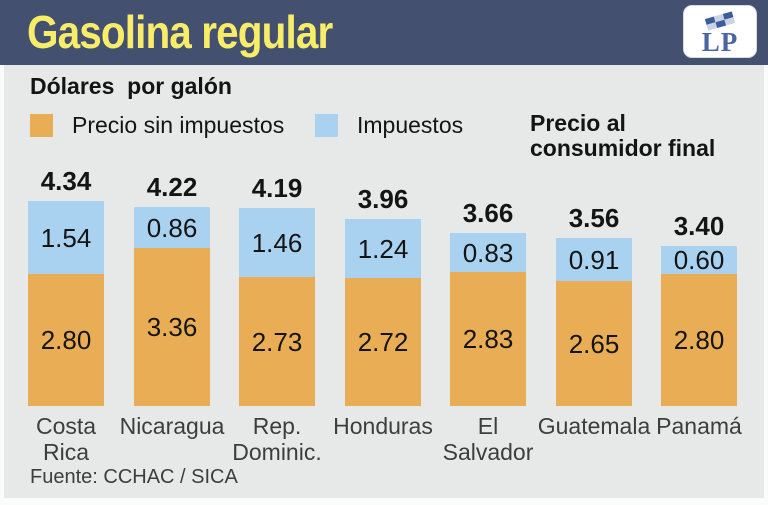 This screenshot has width=768, height=505. What do you see at coordinates (326, 125) in the screenshot?
I see `legend-swatch-taxes` at bounding box center [326, 125].